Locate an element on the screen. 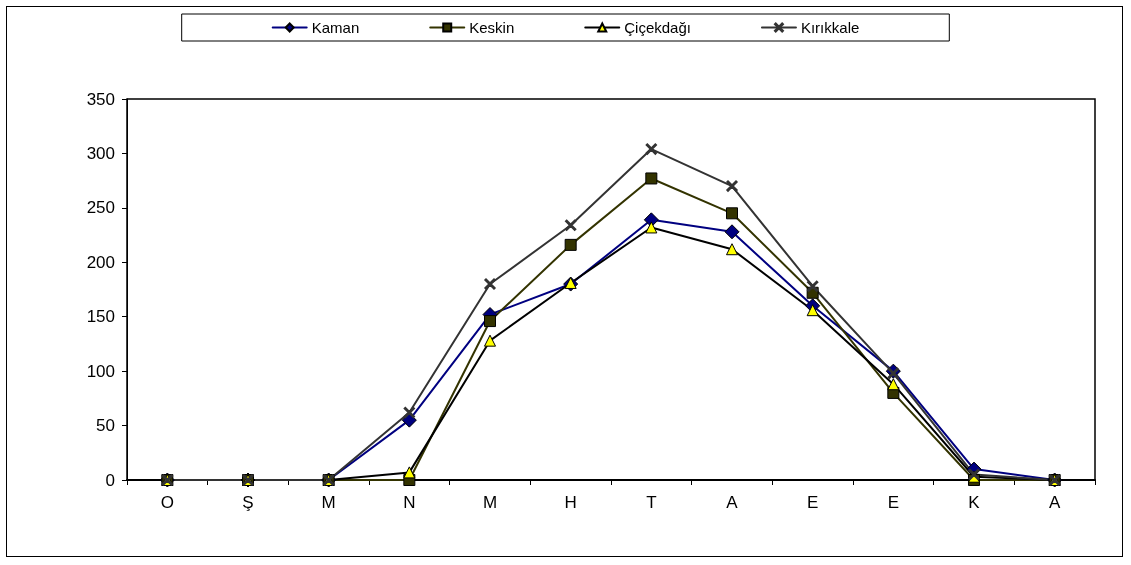 The image size is (1131, 565). legend-label: Çiçekdağı is located at coordinates (657, 27).